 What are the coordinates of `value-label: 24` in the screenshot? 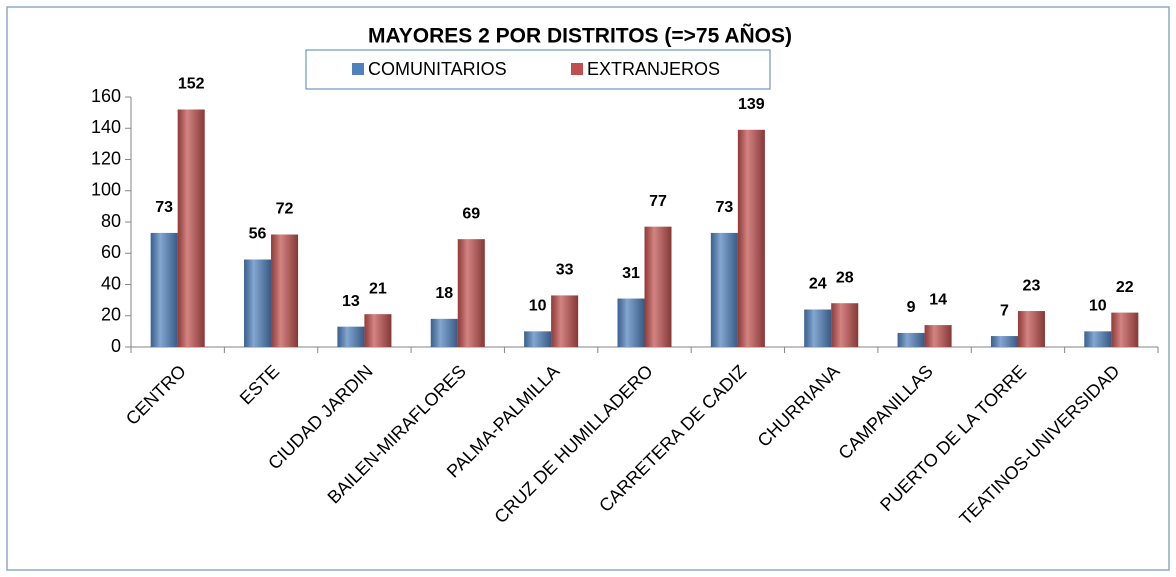 It's located at (818, 284).